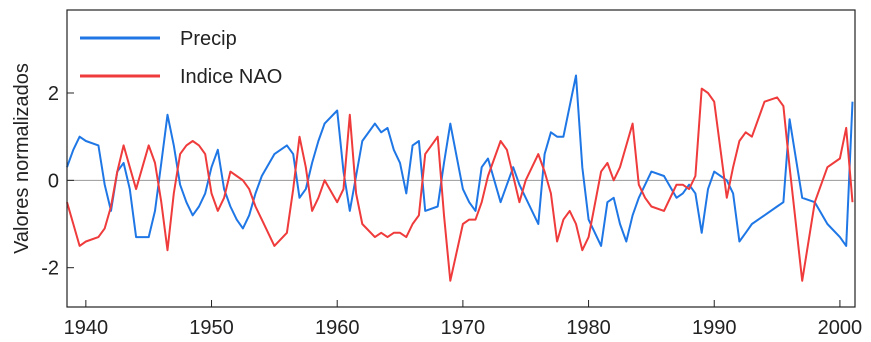  Describe the element at coordinates (714, 328) in the screenshot. I see `x-tick-label: 1990` at that location.